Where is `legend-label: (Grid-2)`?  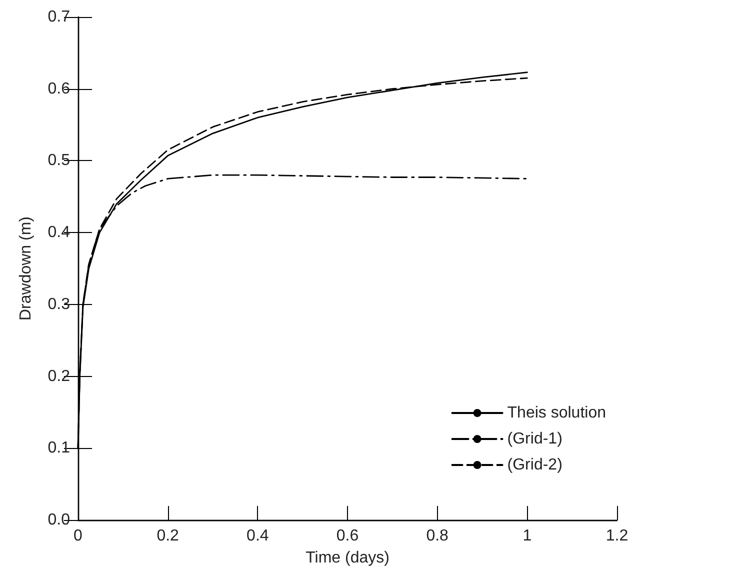 legend-label: (Grid-2) is located at coordinates (534, 465).